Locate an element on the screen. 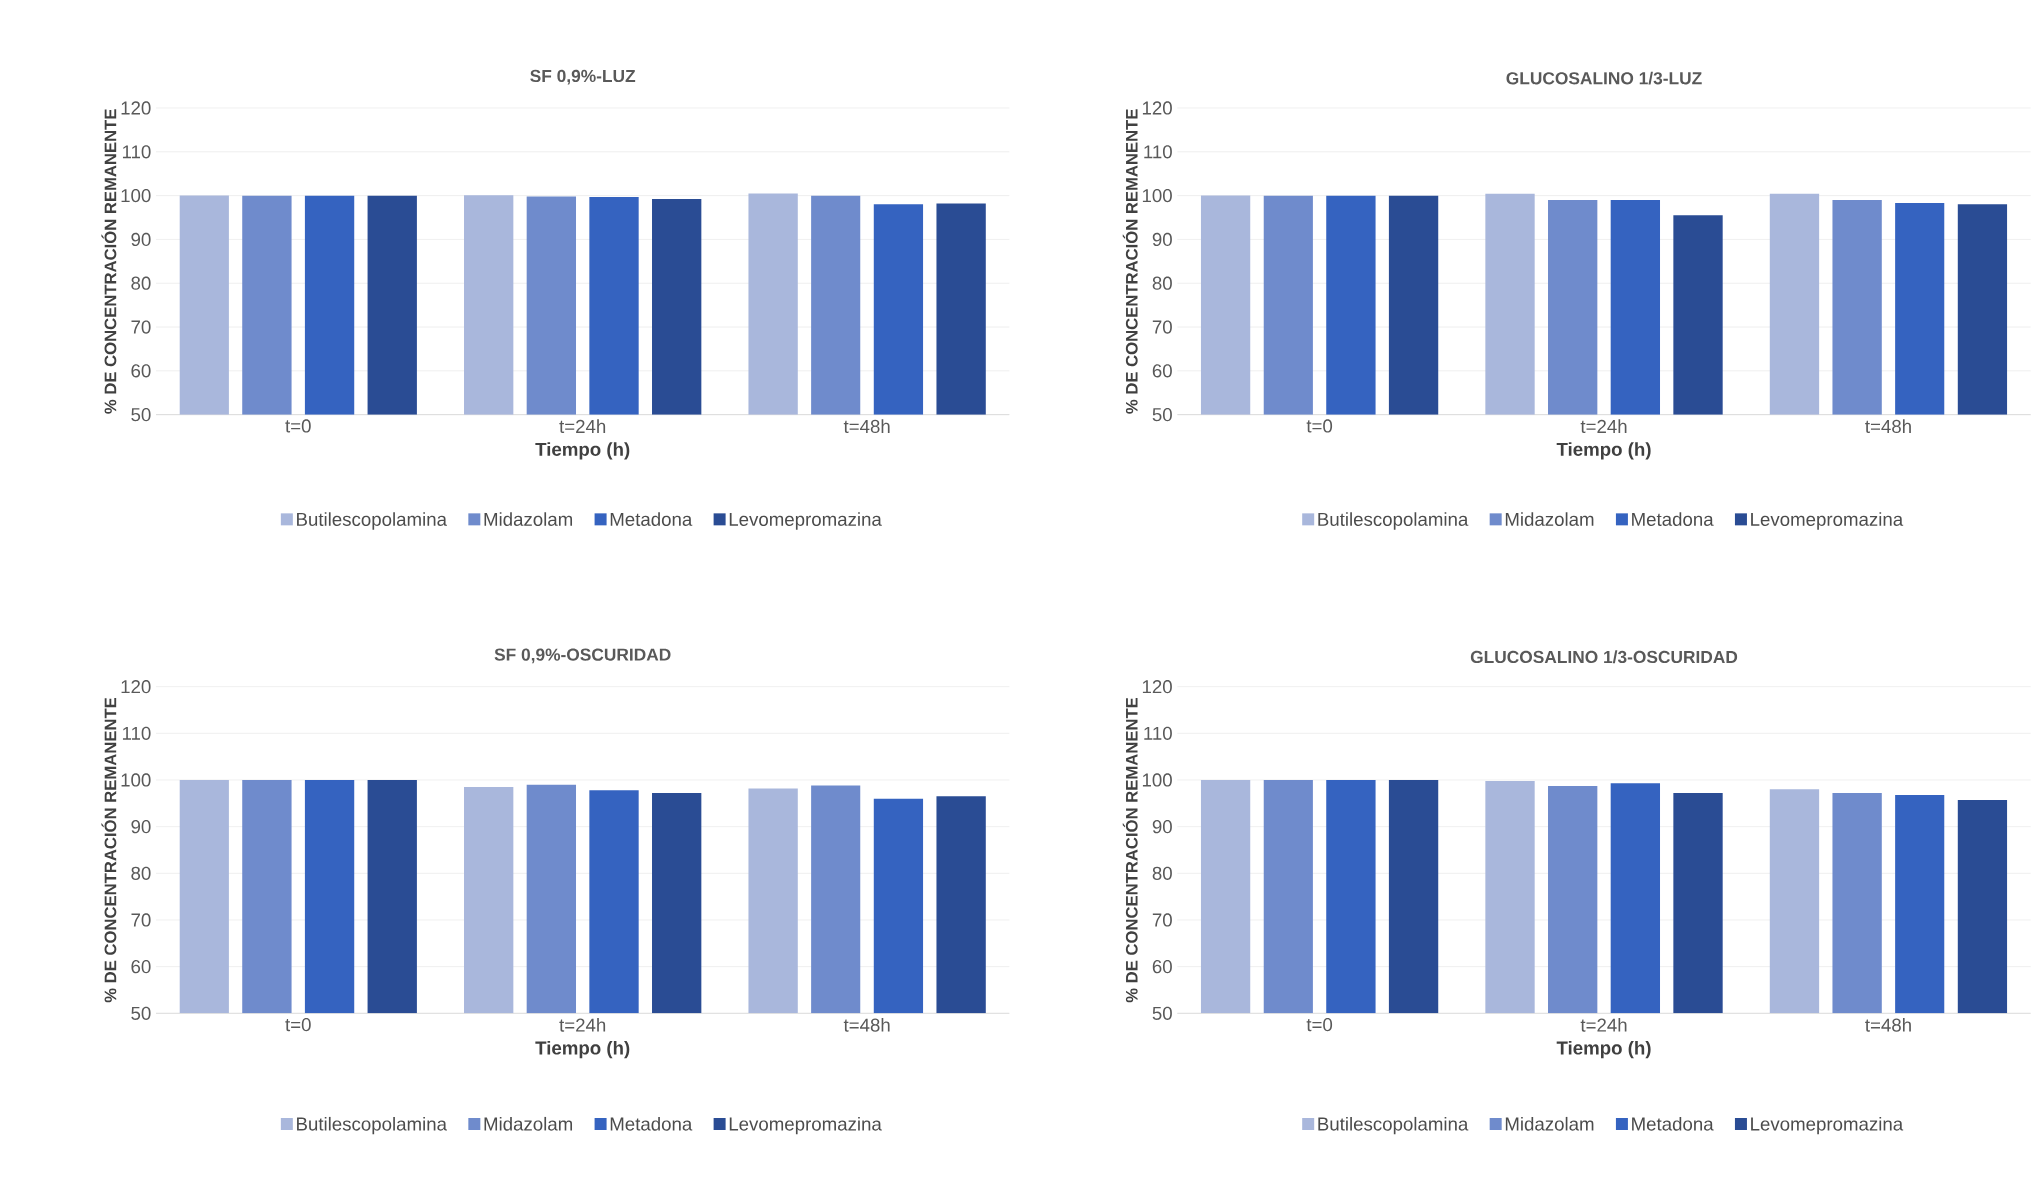 Image resolution: width=2044 pixels, height=1184 pixels. chart-title: SF 0,9%-OSCURIDAD is located at coordinates (582, 656).